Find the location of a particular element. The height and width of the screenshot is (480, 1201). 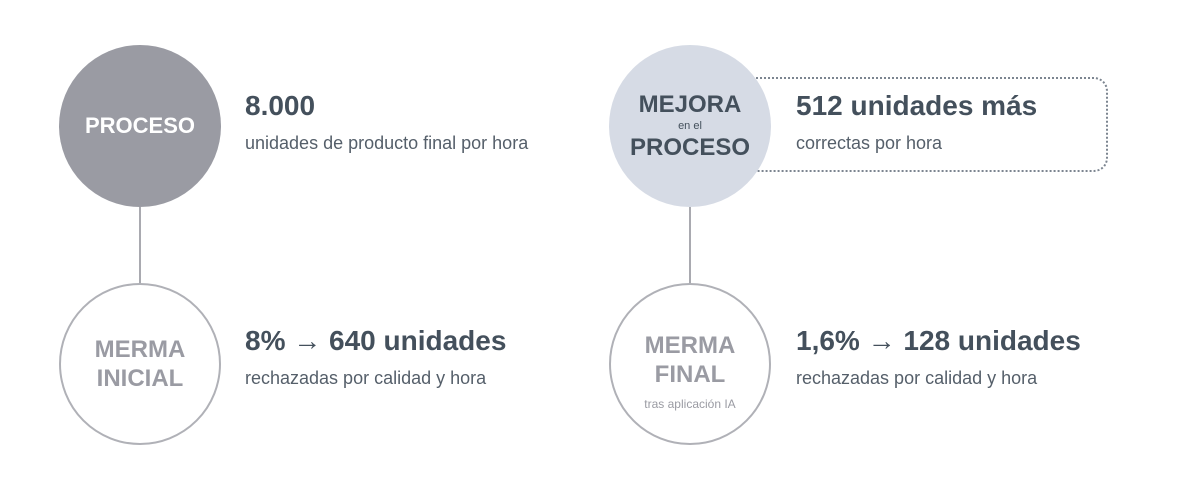

improvement-value: 512 unidades más is located at coordinates (917, 105).